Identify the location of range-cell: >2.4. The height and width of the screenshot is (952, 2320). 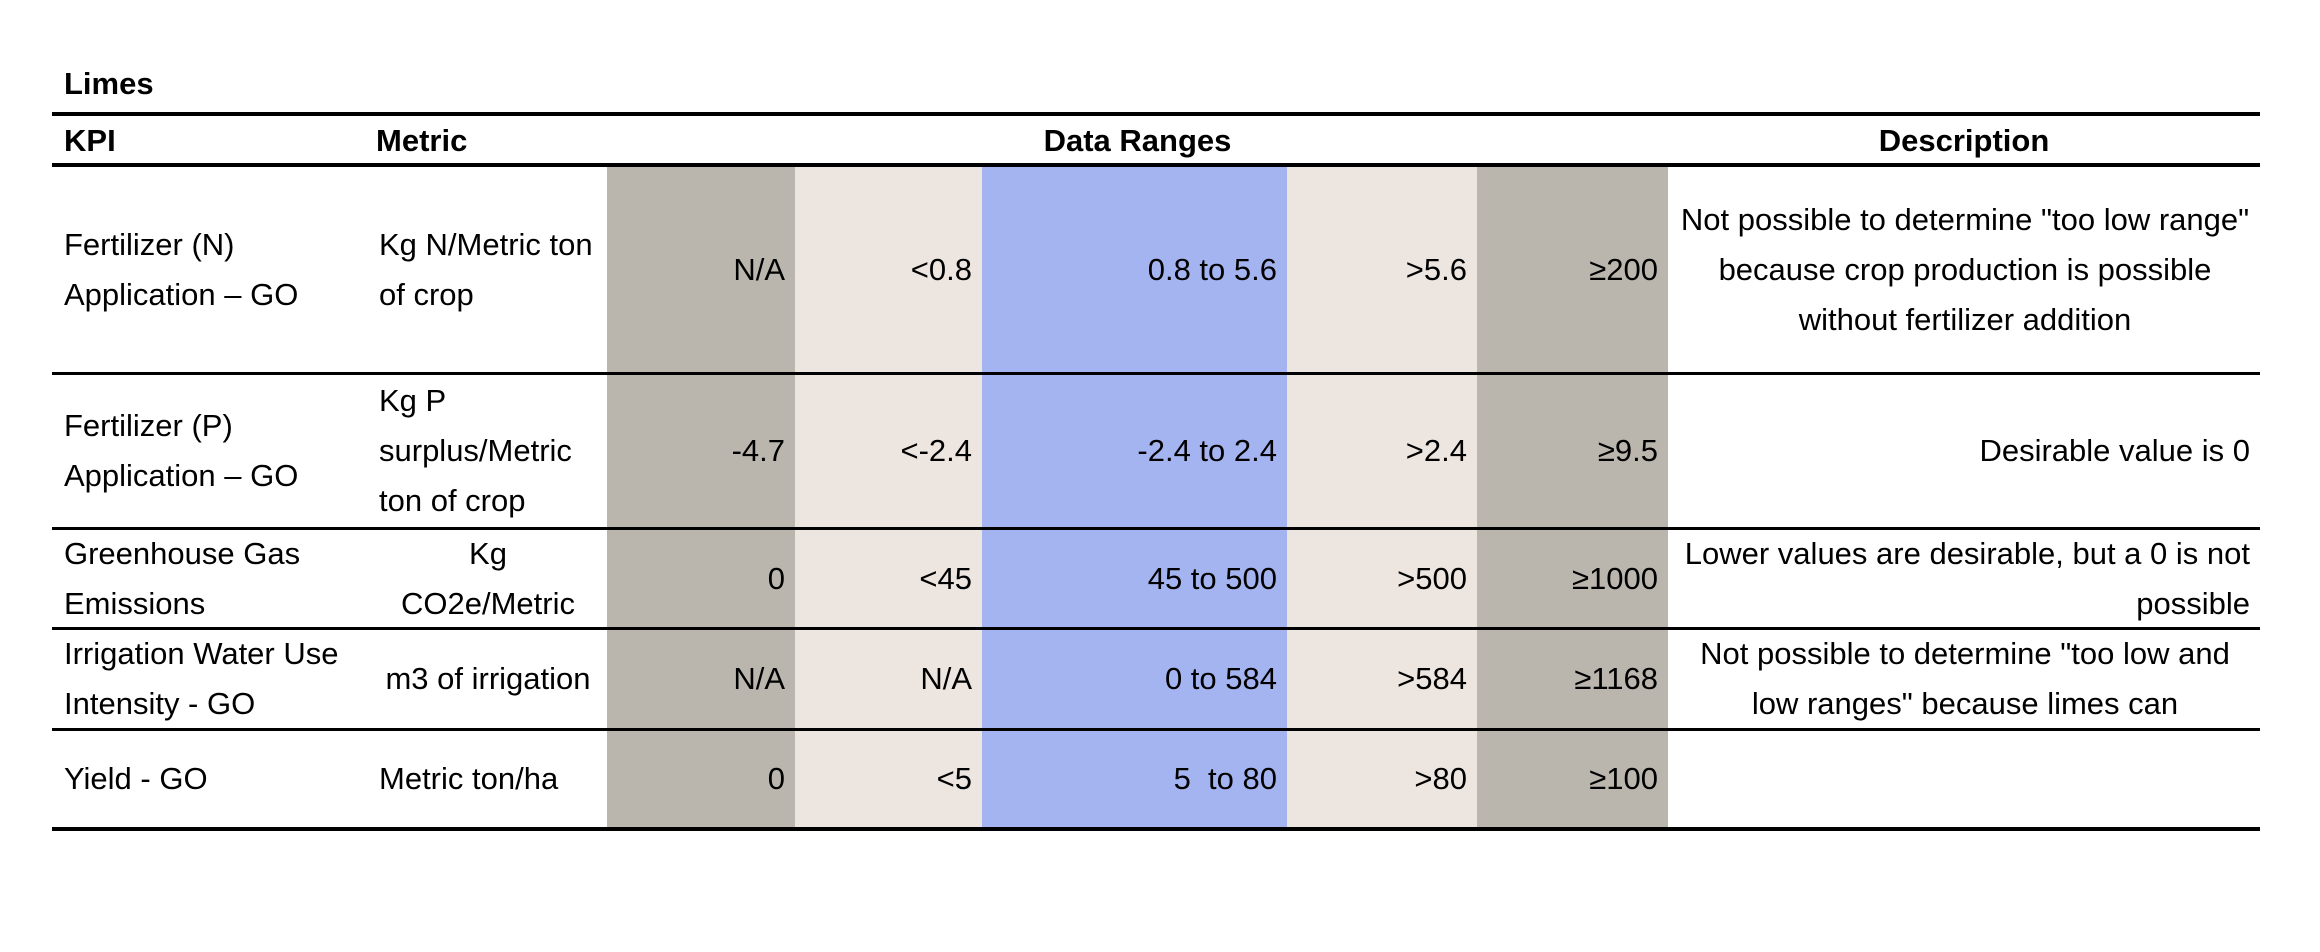
(1436, 450).